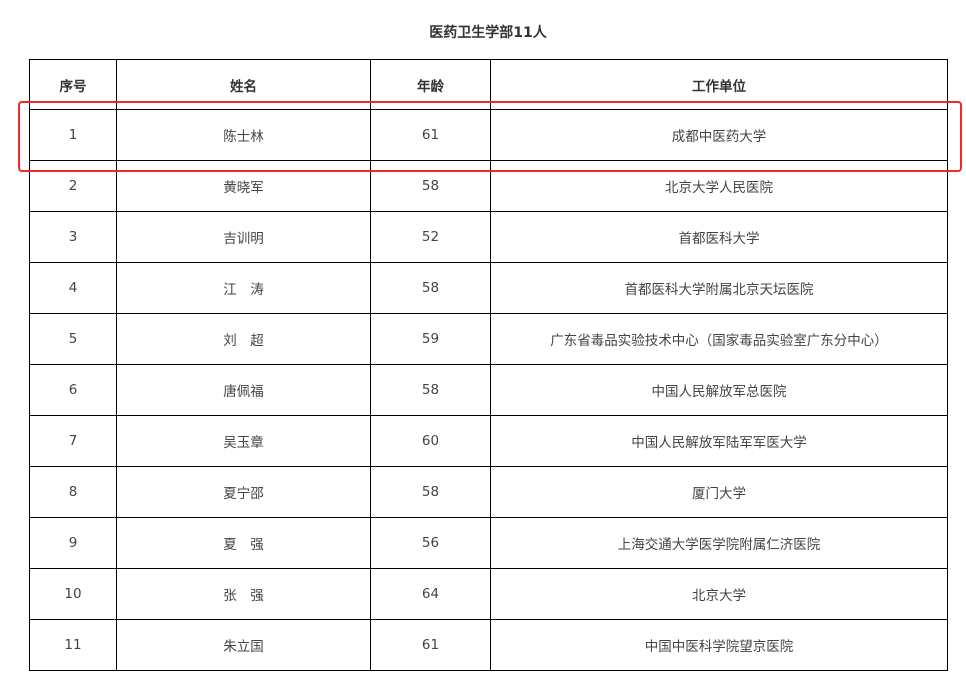 The image size is (966, 689). Describe the element at coordinates (719, 237) in the screenshot. I see `cell-workplace: 首都医科大学` at that location.